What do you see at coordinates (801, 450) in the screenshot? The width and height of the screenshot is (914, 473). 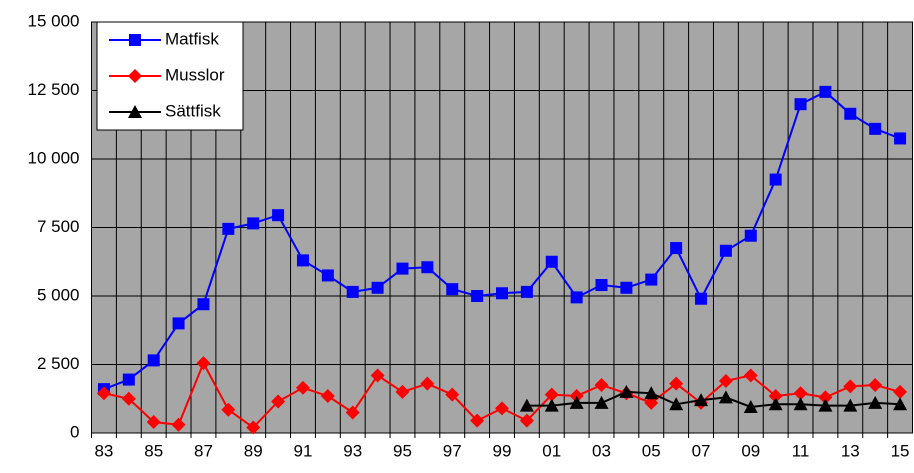 I see `x-tick-label: 11` at bounding box center [801, 450].